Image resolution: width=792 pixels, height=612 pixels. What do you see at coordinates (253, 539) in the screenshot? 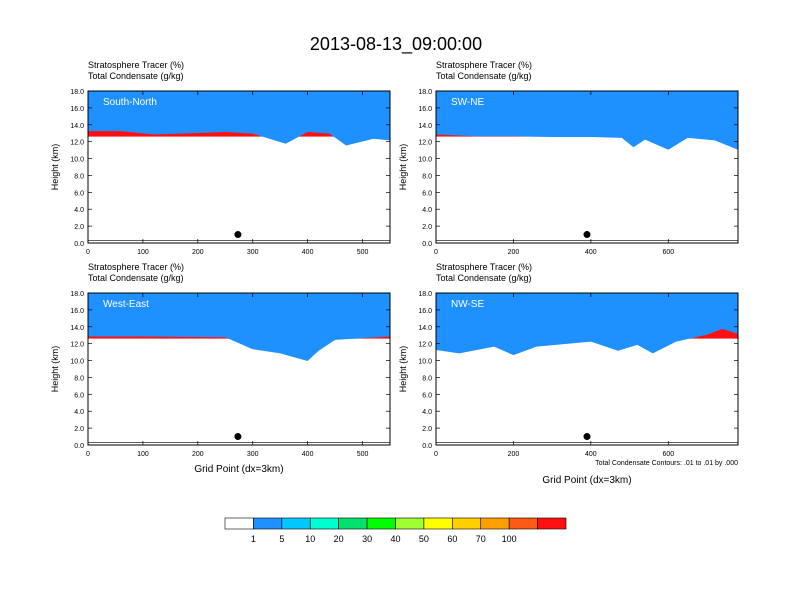
I see `colorbar-label: 1` at bounding box center [253, 539].